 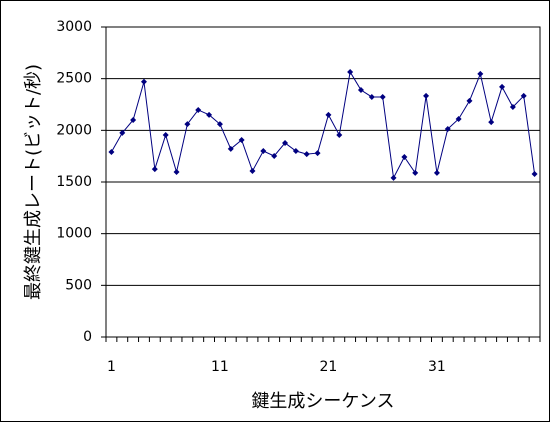 What do you see at coordinates (87, 337) in the screenshot?
I see `y-tick-label: 0` at bounding box center [87, 337].